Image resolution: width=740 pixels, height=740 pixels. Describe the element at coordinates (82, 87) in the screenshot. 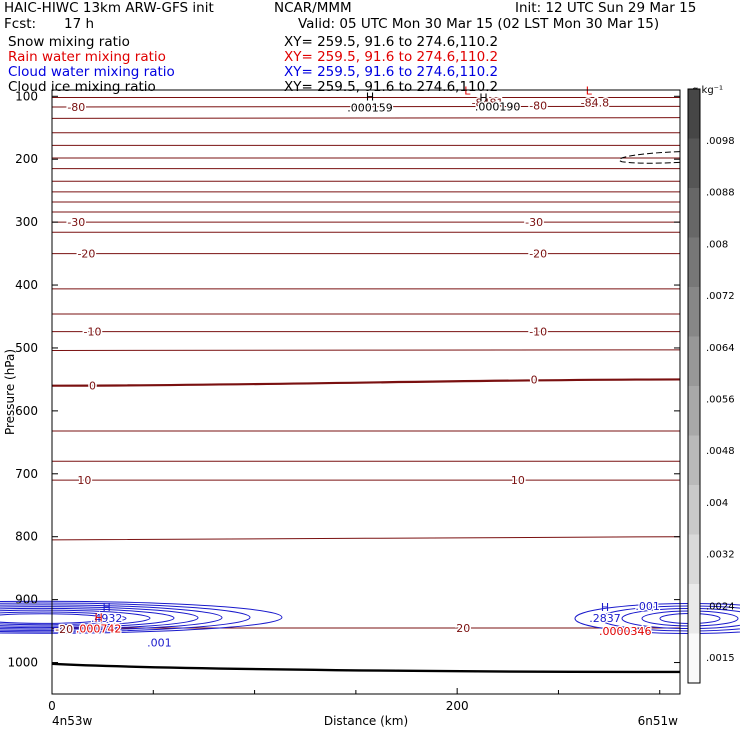

I see `field-name-cloud-ice: Cloud ice mixing ratio` at that location.